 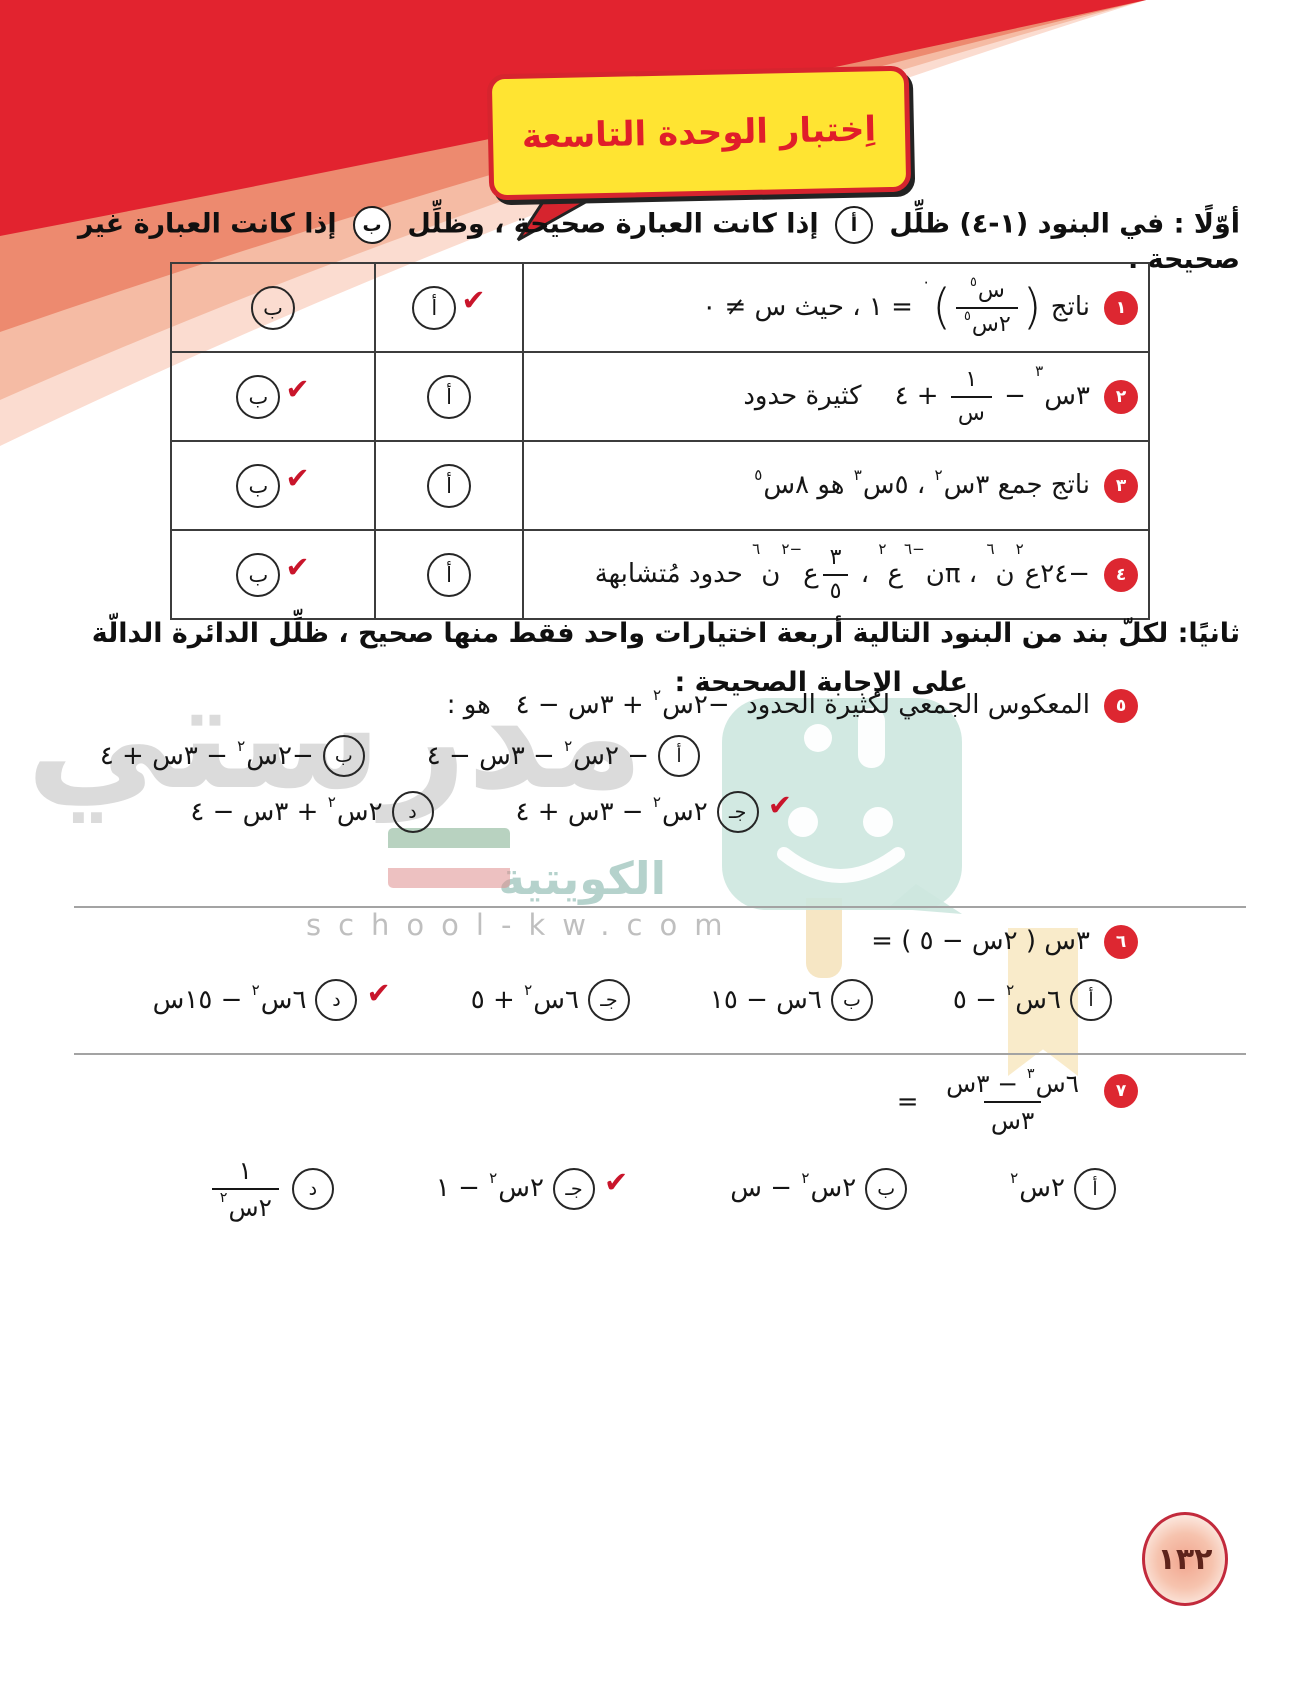 I want to click on instruction-text-before: أوّلًا : في البنود (١-٤) ظلِّل, so click(x=1064, y=224).